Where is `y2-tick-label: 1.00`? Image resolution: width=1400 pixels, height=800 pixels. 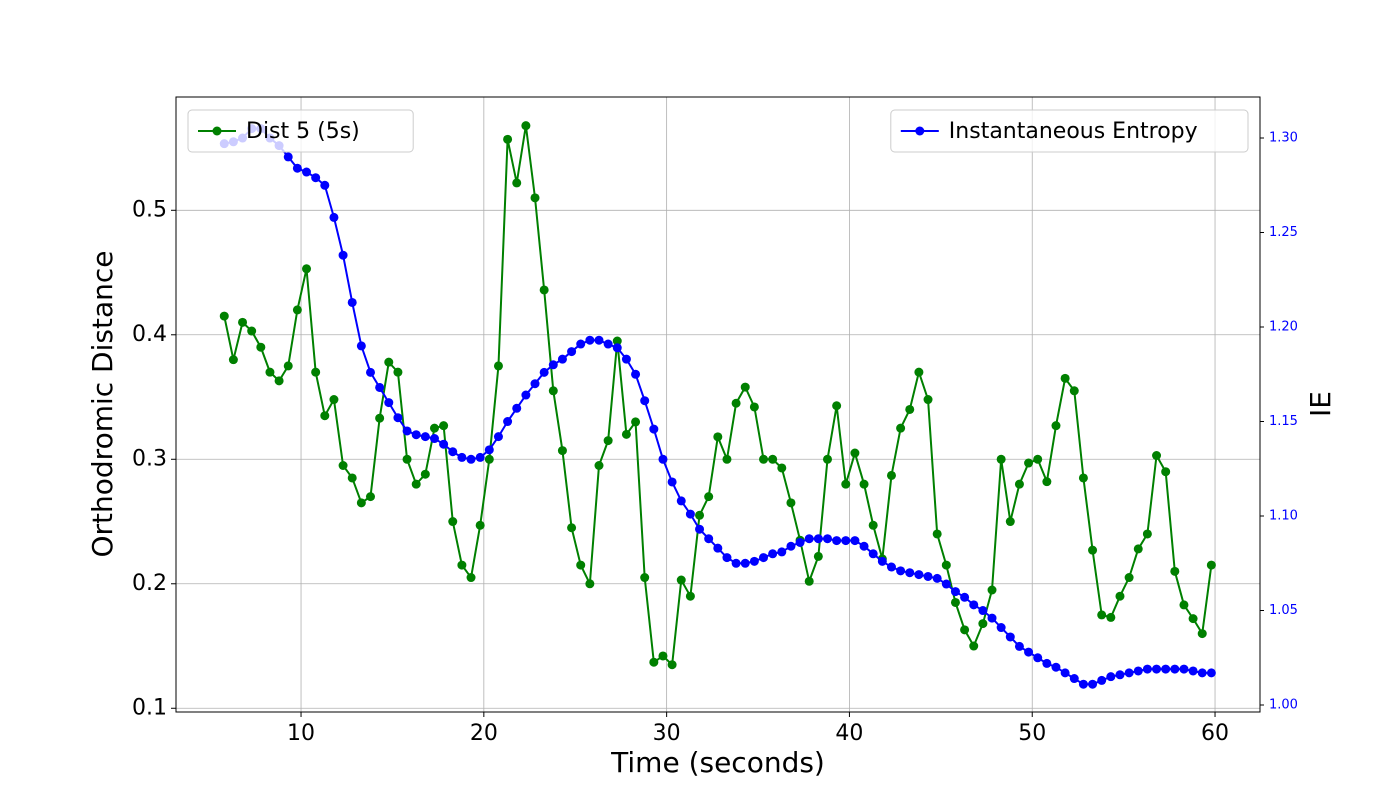
y2-tick-label: 1.00 is located at coordinates (1283, 705).